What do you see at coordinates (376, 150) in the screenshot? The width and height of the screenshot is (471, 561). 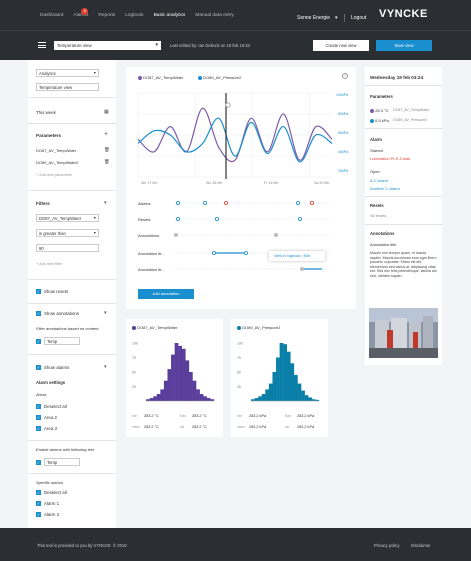 I see `alarm-started-label: Started` at bounding box center [376, 150].